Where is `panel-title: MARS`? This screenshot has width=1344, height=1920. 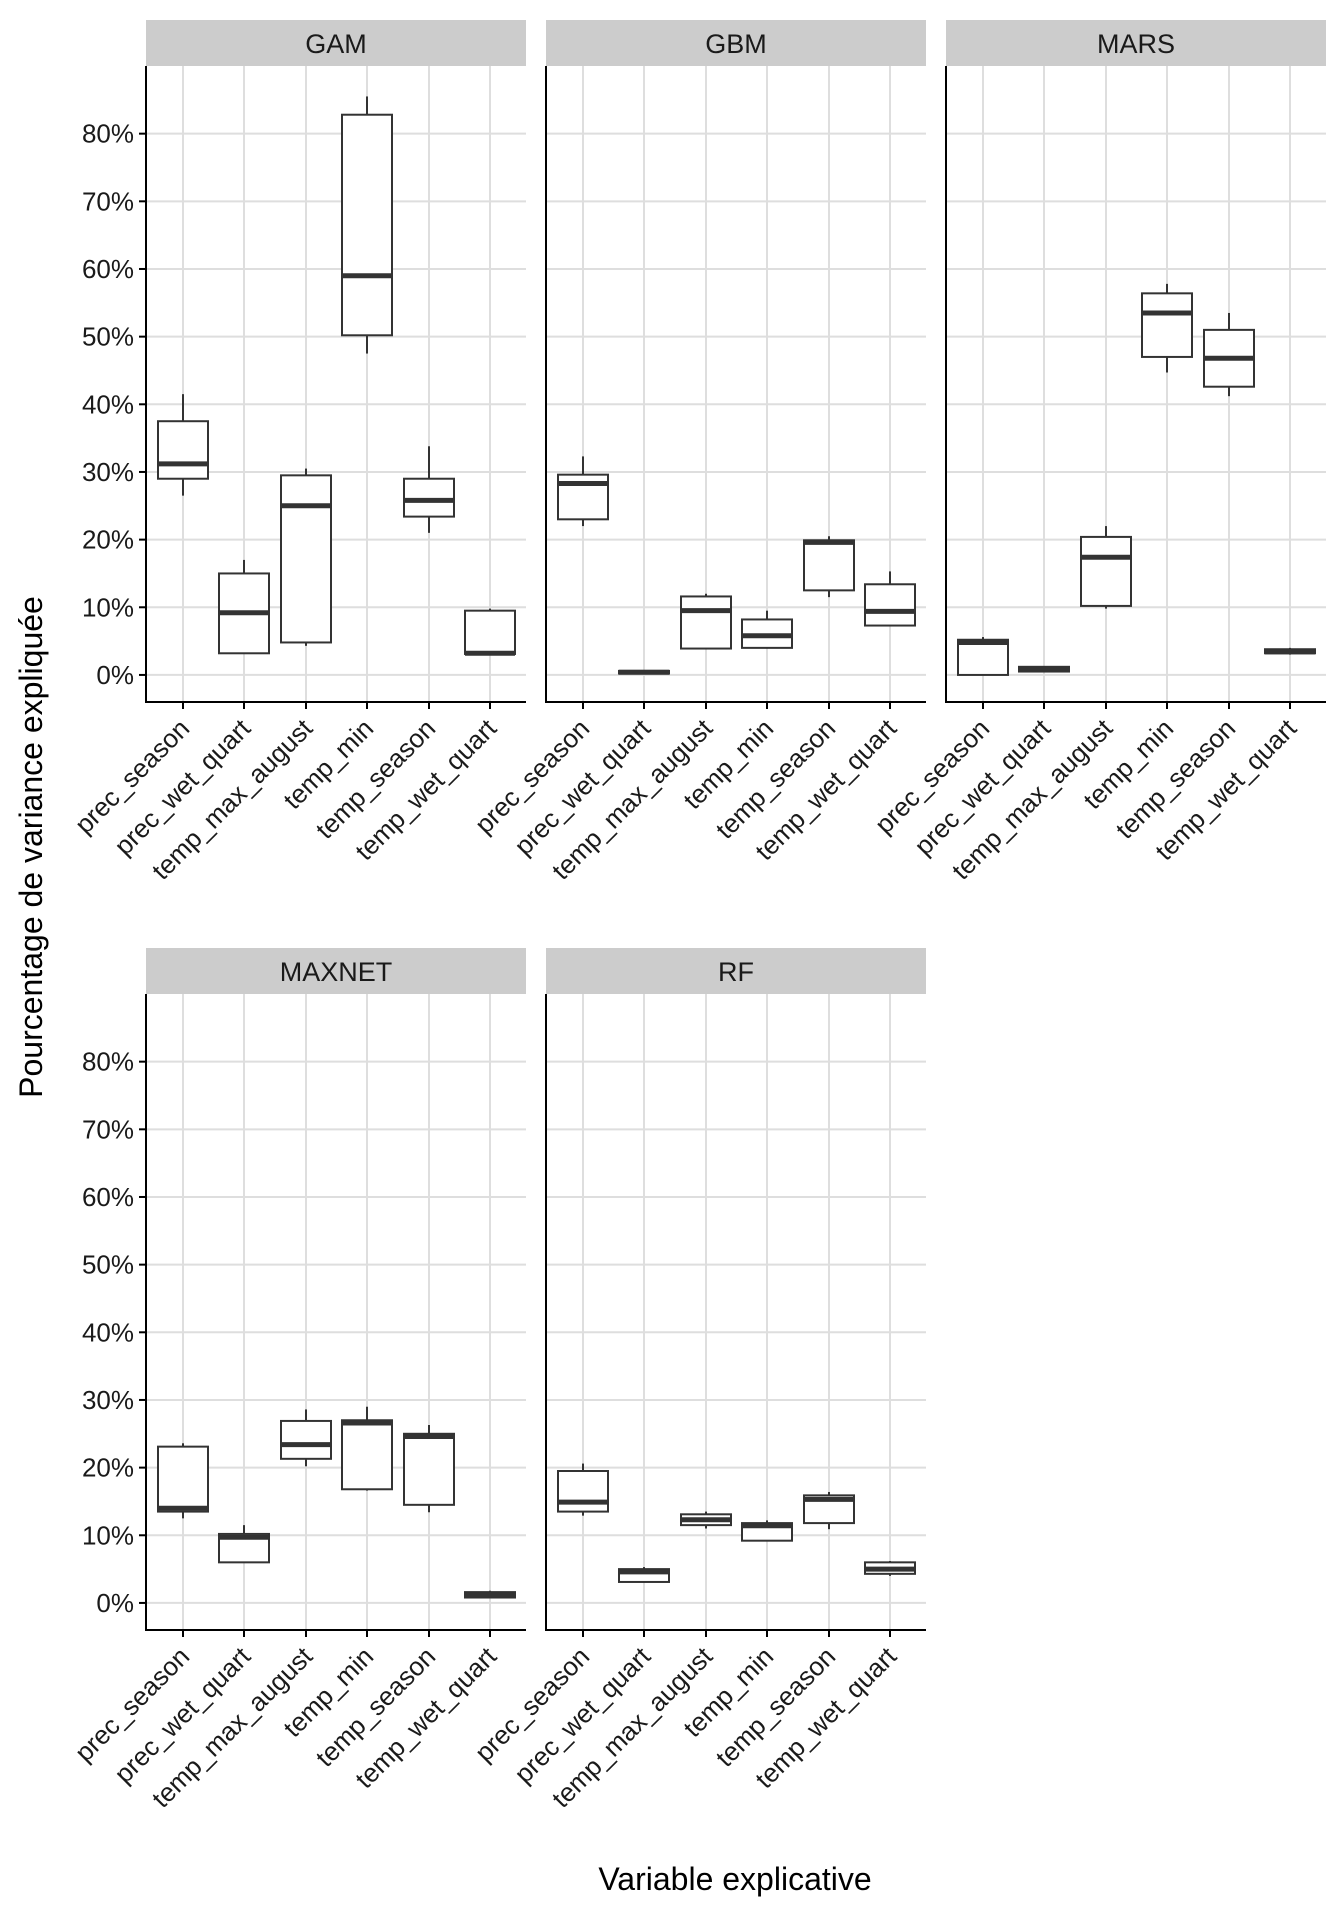
panel-title: MARS is located at coordinates (1136, 44).